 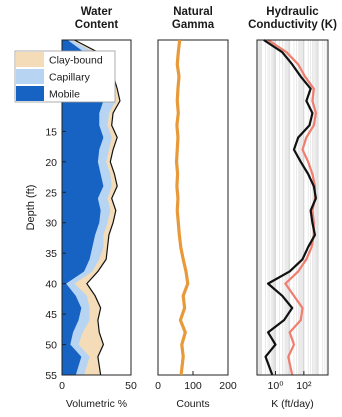 What do you see at coordinates (182, 207) in the screenshot?
I see `gamma-curve` at bounding box center [182, 207].